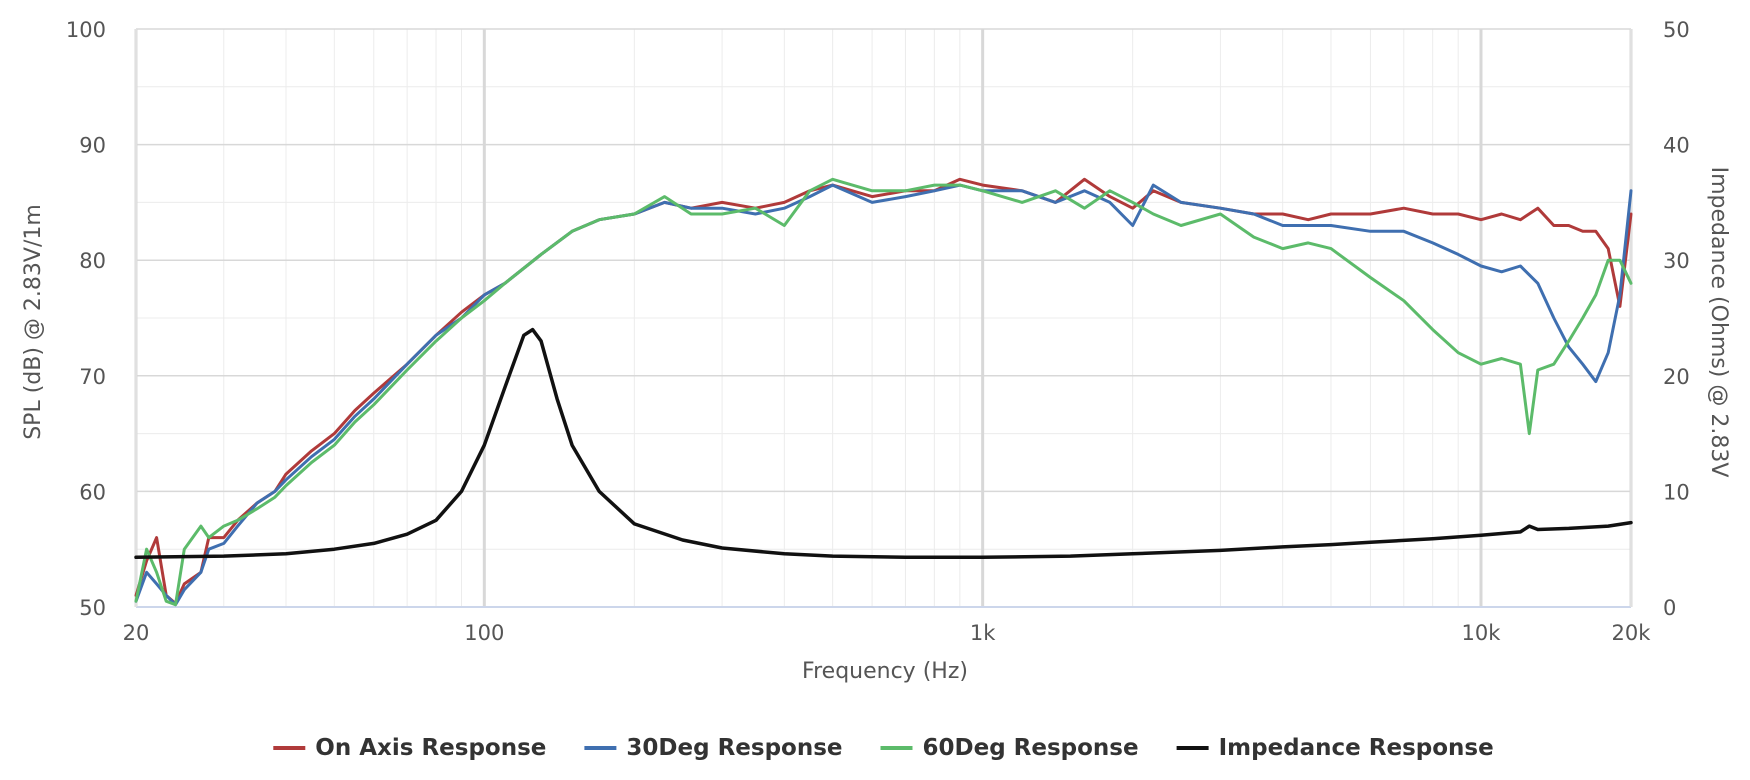  Describe the element at coordinates (136, 633) in the screenshot. I see `x-tick-label: 20` at that location.